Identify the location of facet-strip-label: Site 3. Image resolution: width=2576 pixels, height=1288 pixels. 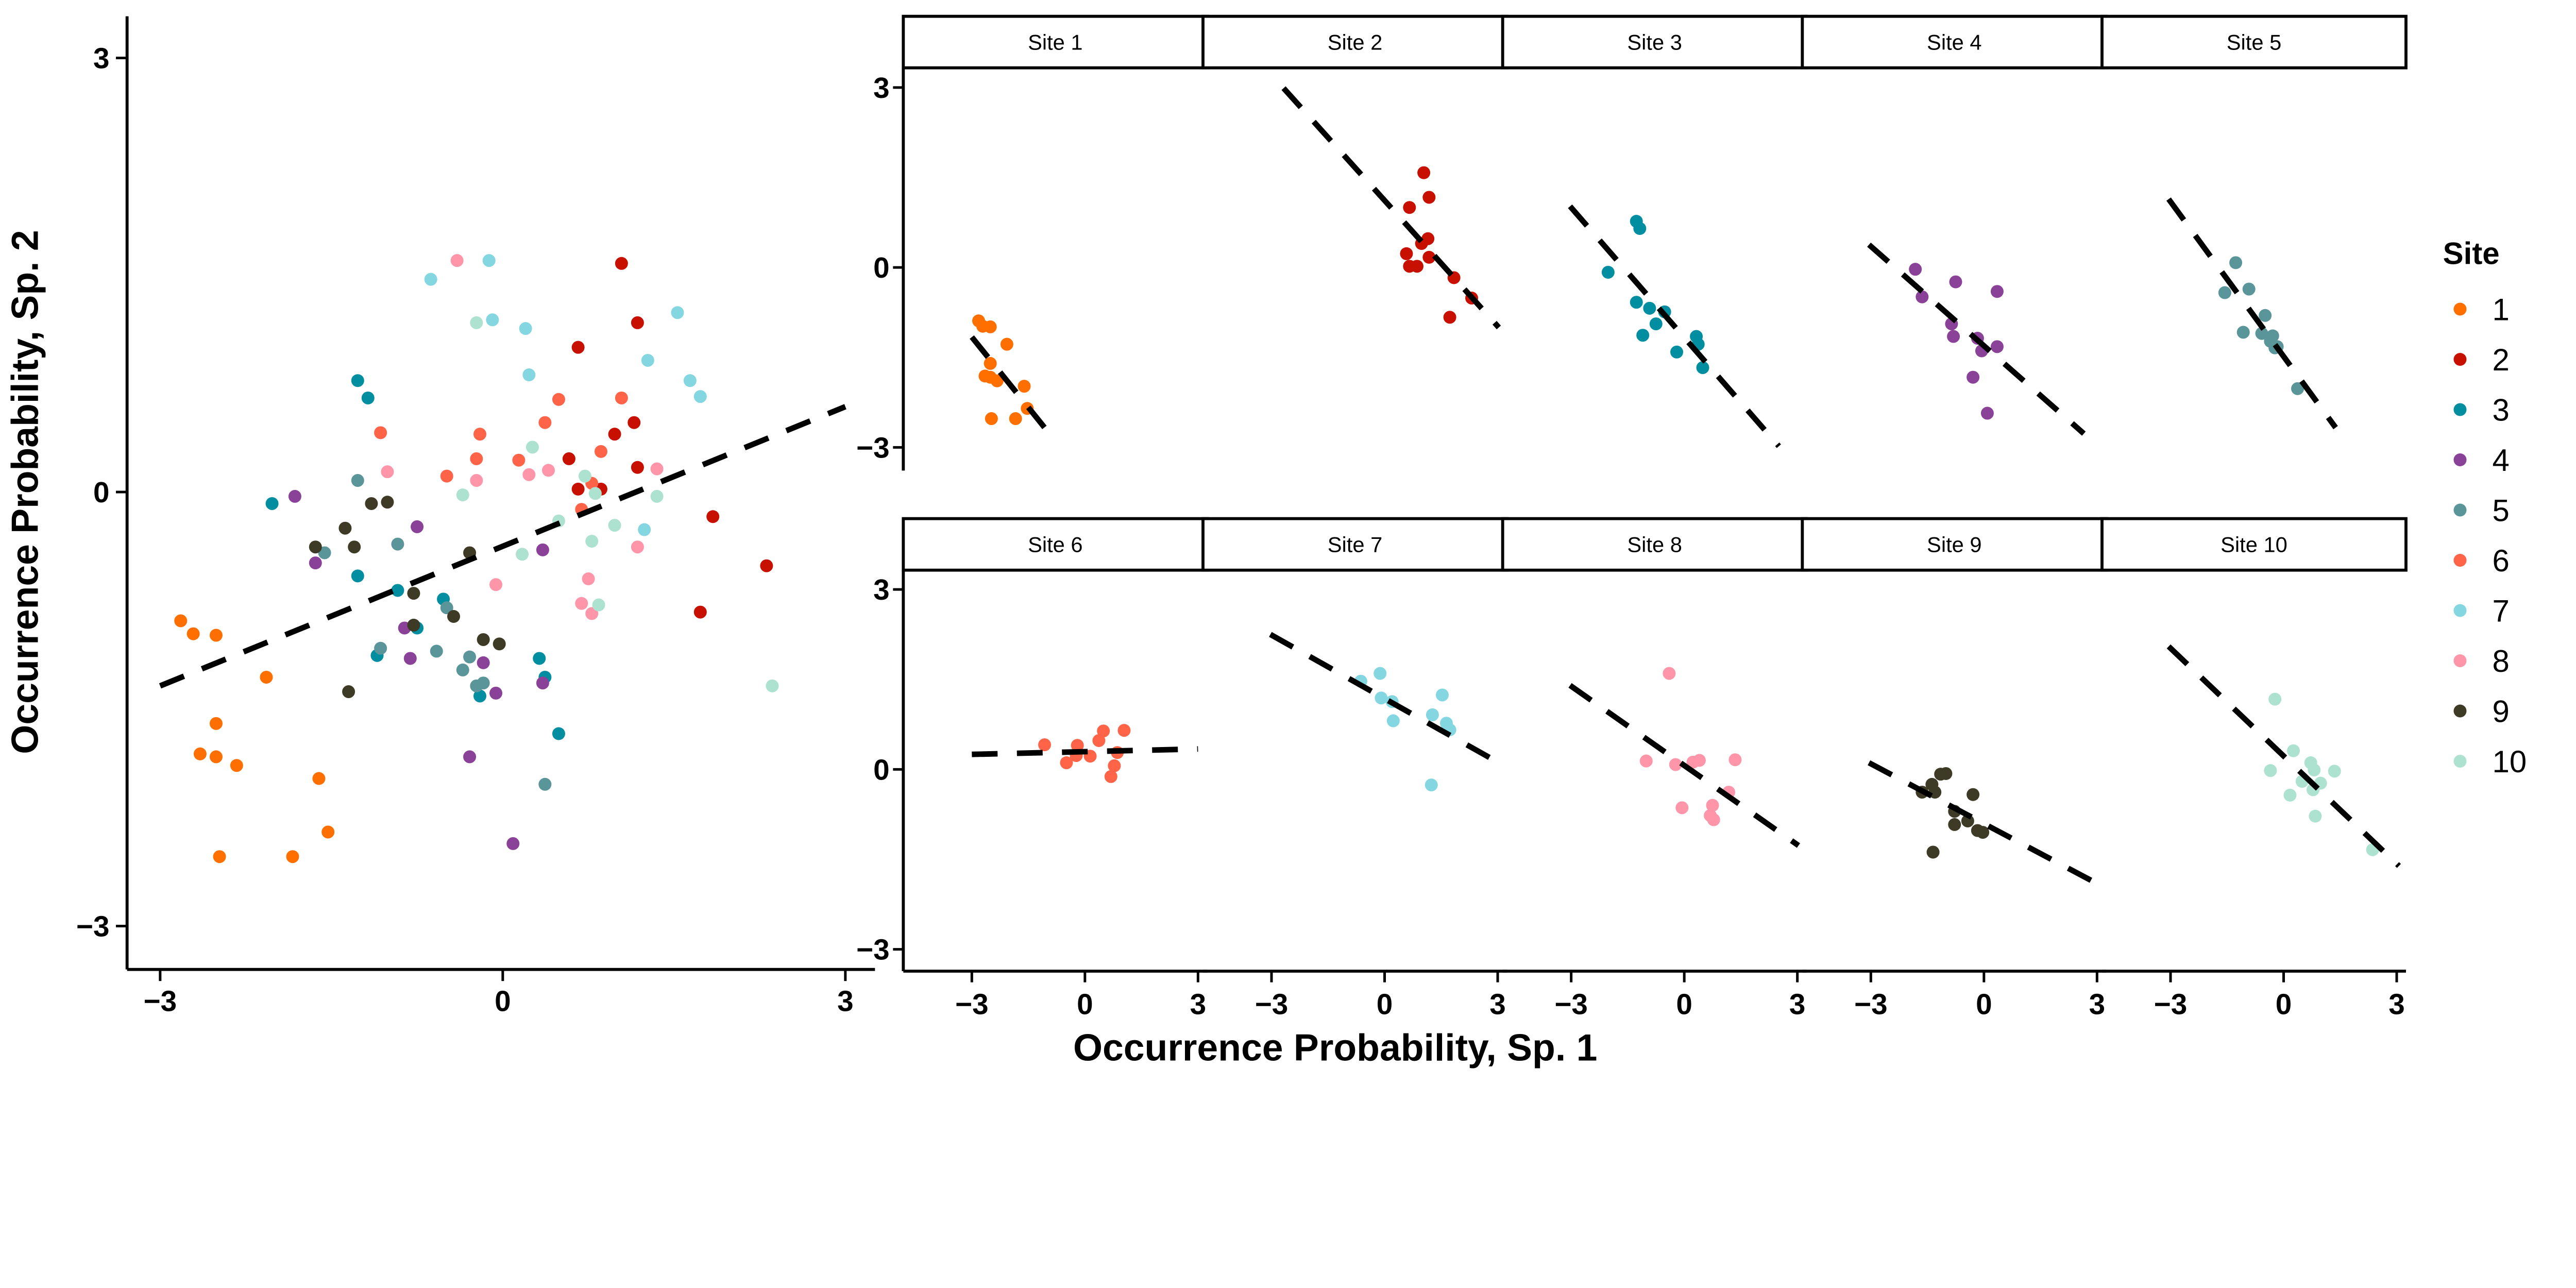
(1654, 43).